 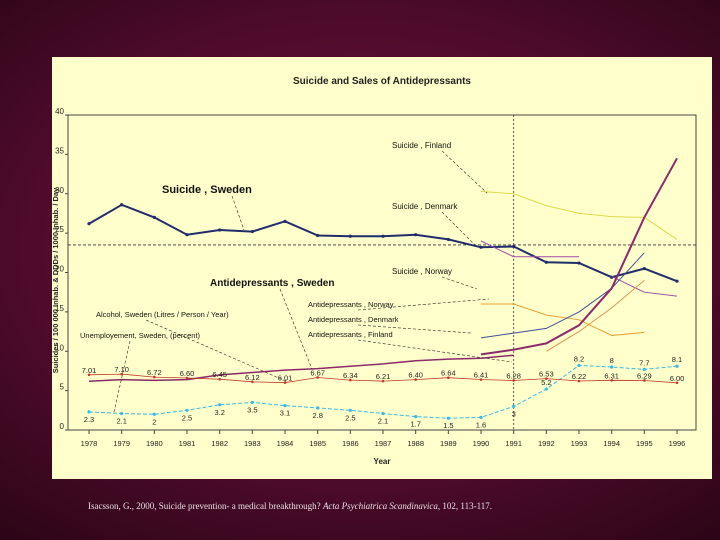 What do you see at coordinates (382, 81) in the screenshot?
I see `chart-title: Suicide and Sales of Antidepressants` at bounding box center [382, 81].